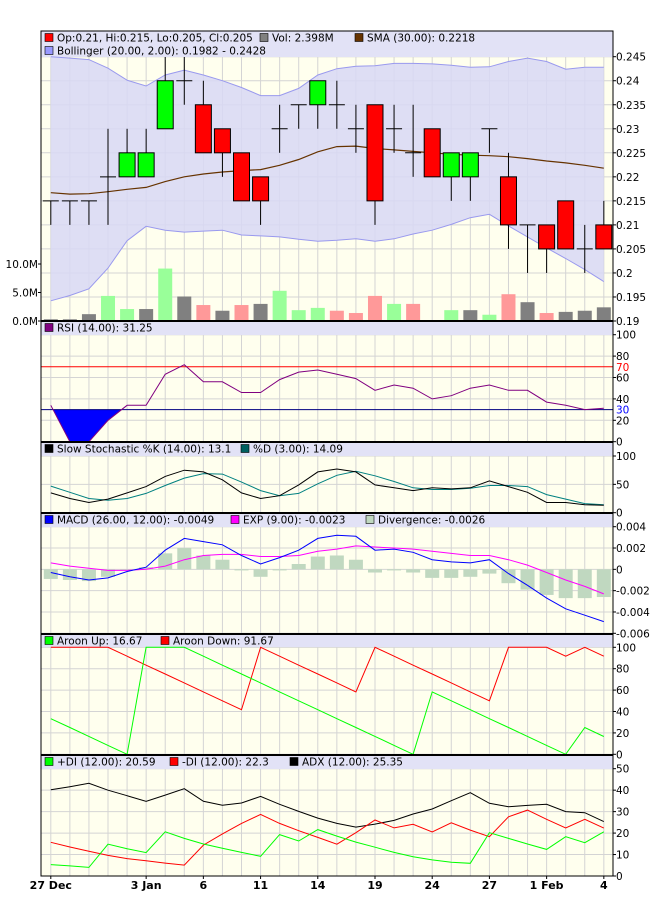  Describe the element at coordinates (627, 322) in the screenshot. I see `y-tick-label: 0.19` at that location.